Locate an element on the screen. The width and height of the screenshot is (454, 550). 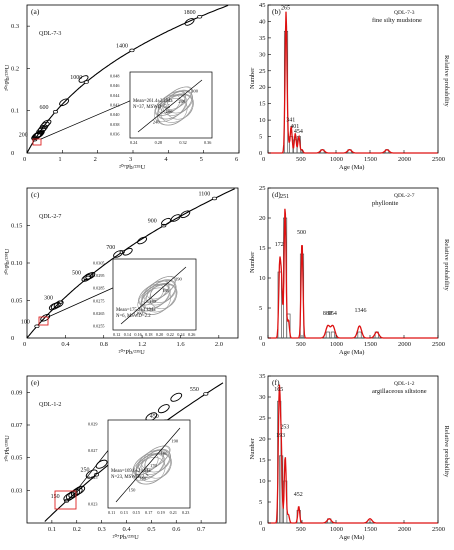
y-tick-label: 5 is located at coordinates (260, 502).